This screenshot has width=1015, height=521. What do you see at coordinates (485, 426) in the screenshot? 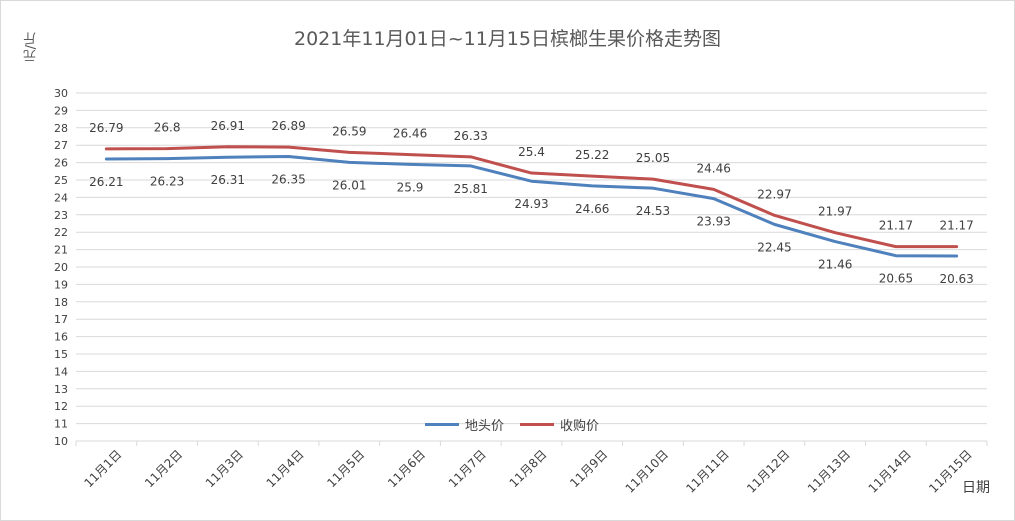
I see `legend-label-0: 地头价` at bounding box center [485, 426].